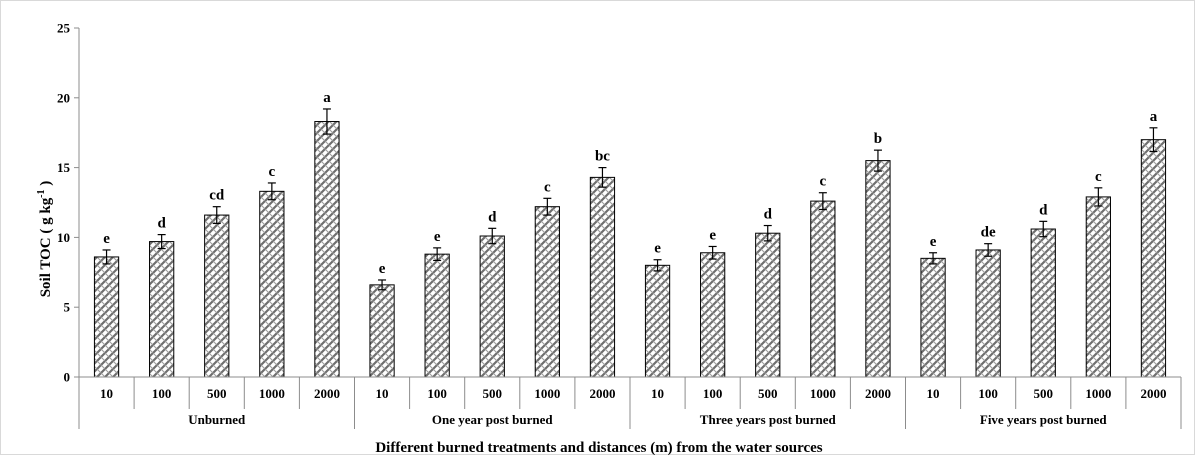 This screenshot has width=1195, height=456. Describe the element at coordinates (878, 139) in the screenshot. I see `significance-letter: b` at that location.